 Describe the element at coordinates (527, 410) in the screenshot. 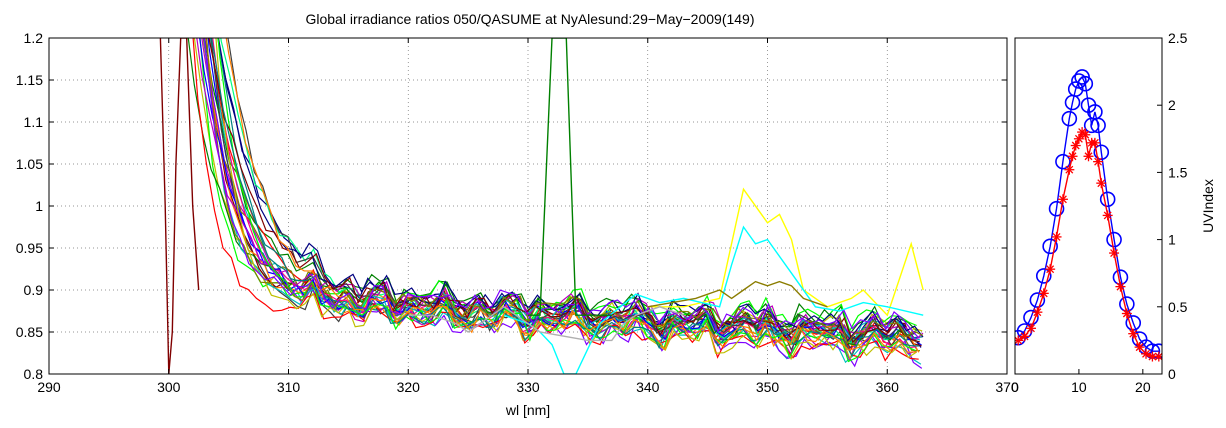

I see `main-x-axis-label: wl [nm]` at that location.